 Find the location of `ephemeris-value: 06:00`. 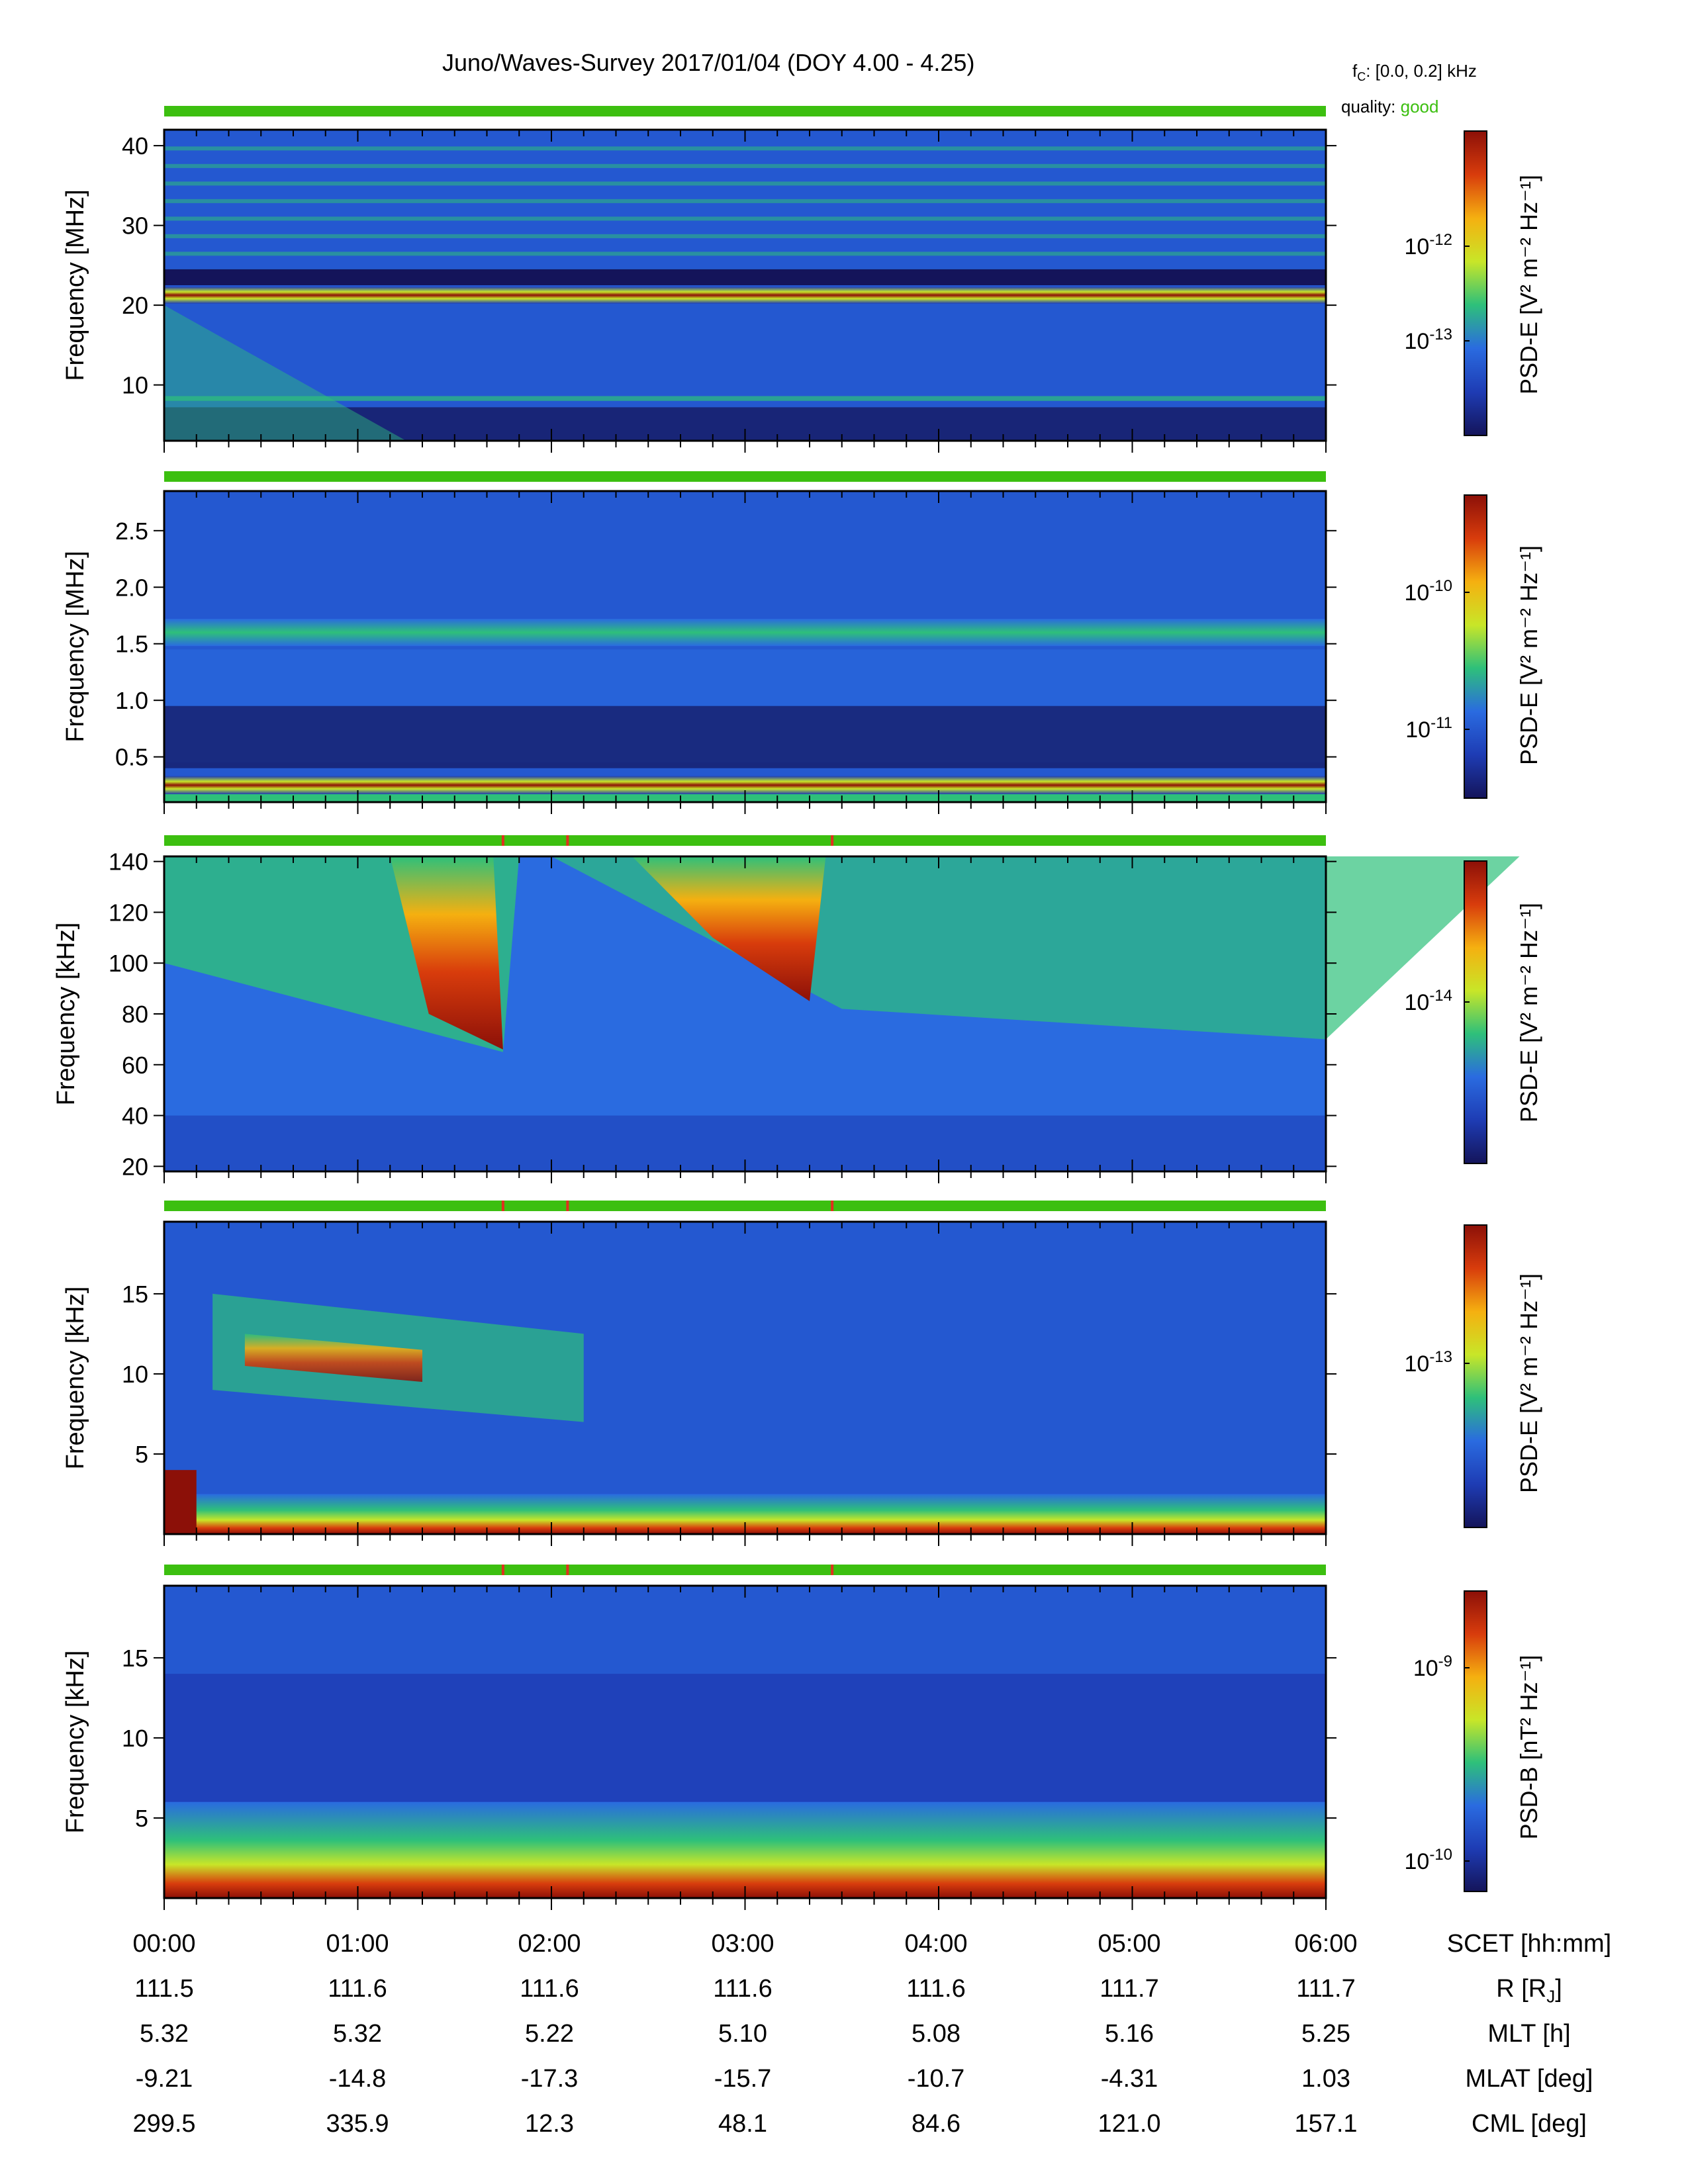

ephemeris-value: 06:00 is located at coordinates (1326, 1944).